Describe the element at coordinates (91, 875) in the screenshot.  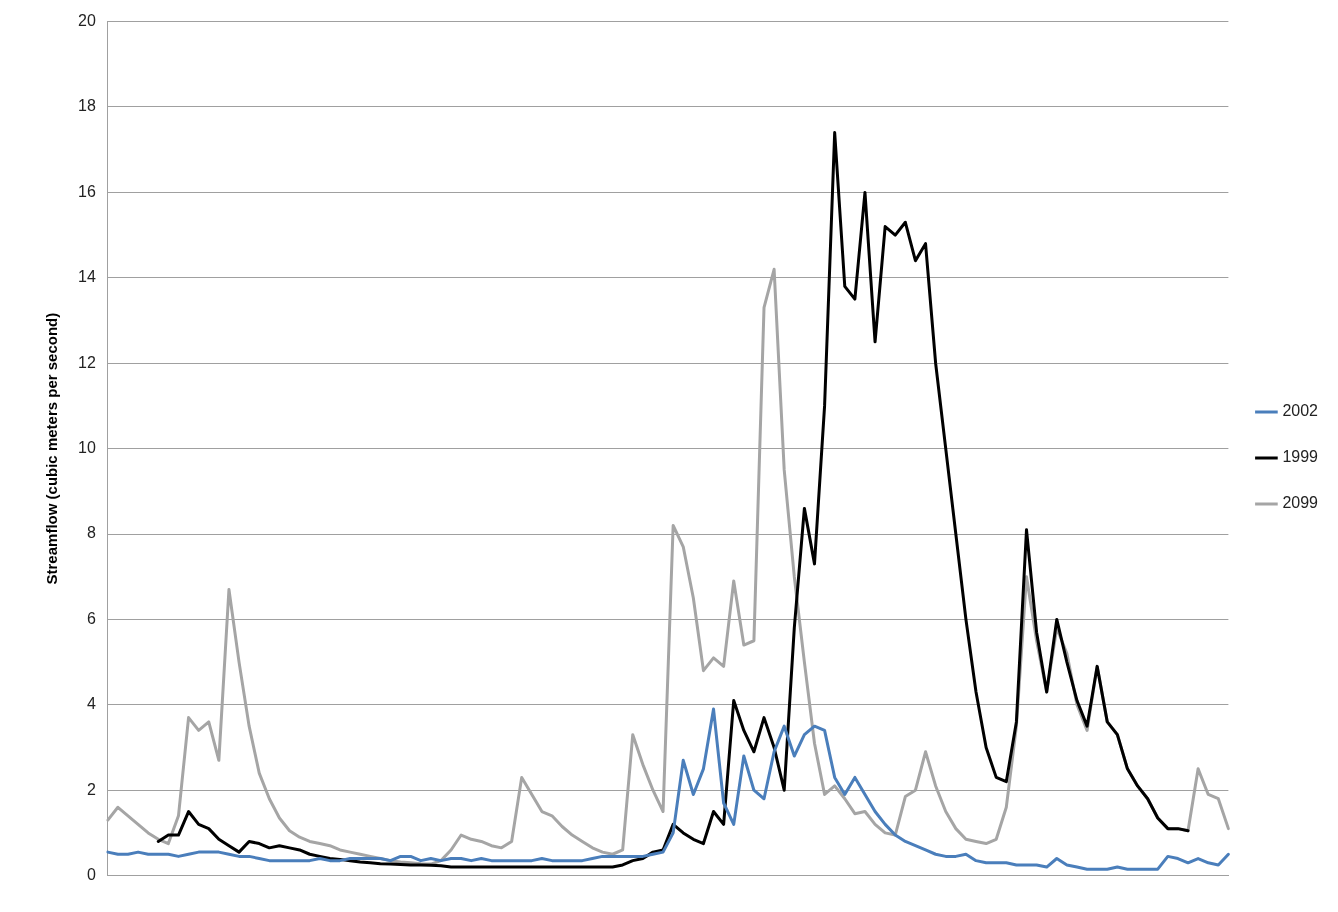
I see `y-tick-label: 0` at that location.